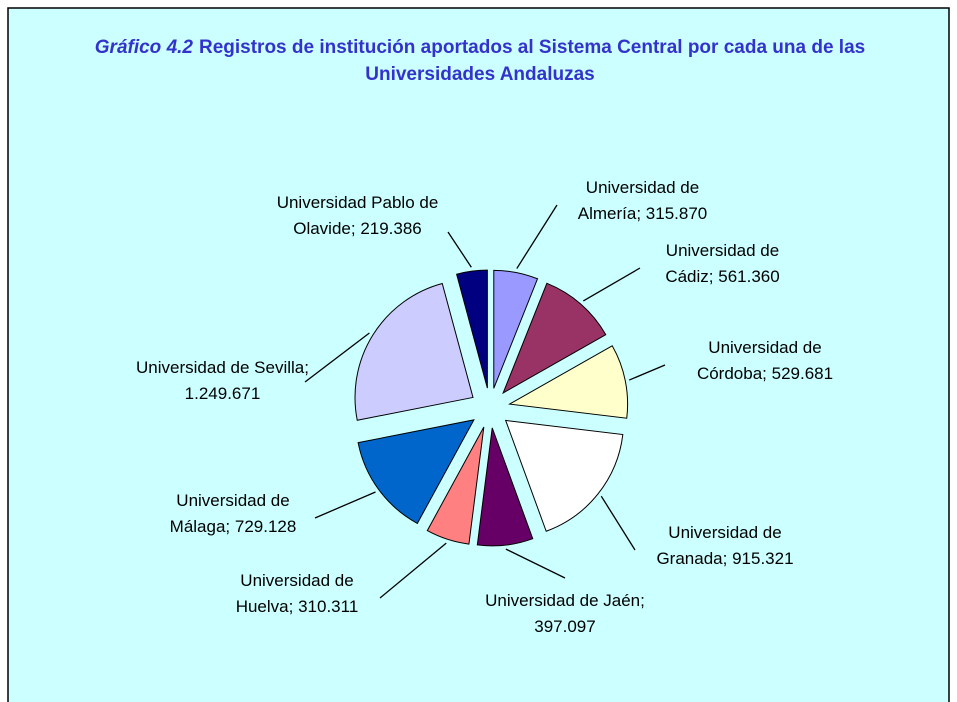  I want to click on title-number: Gráfico 4.2, so click(143, 47).